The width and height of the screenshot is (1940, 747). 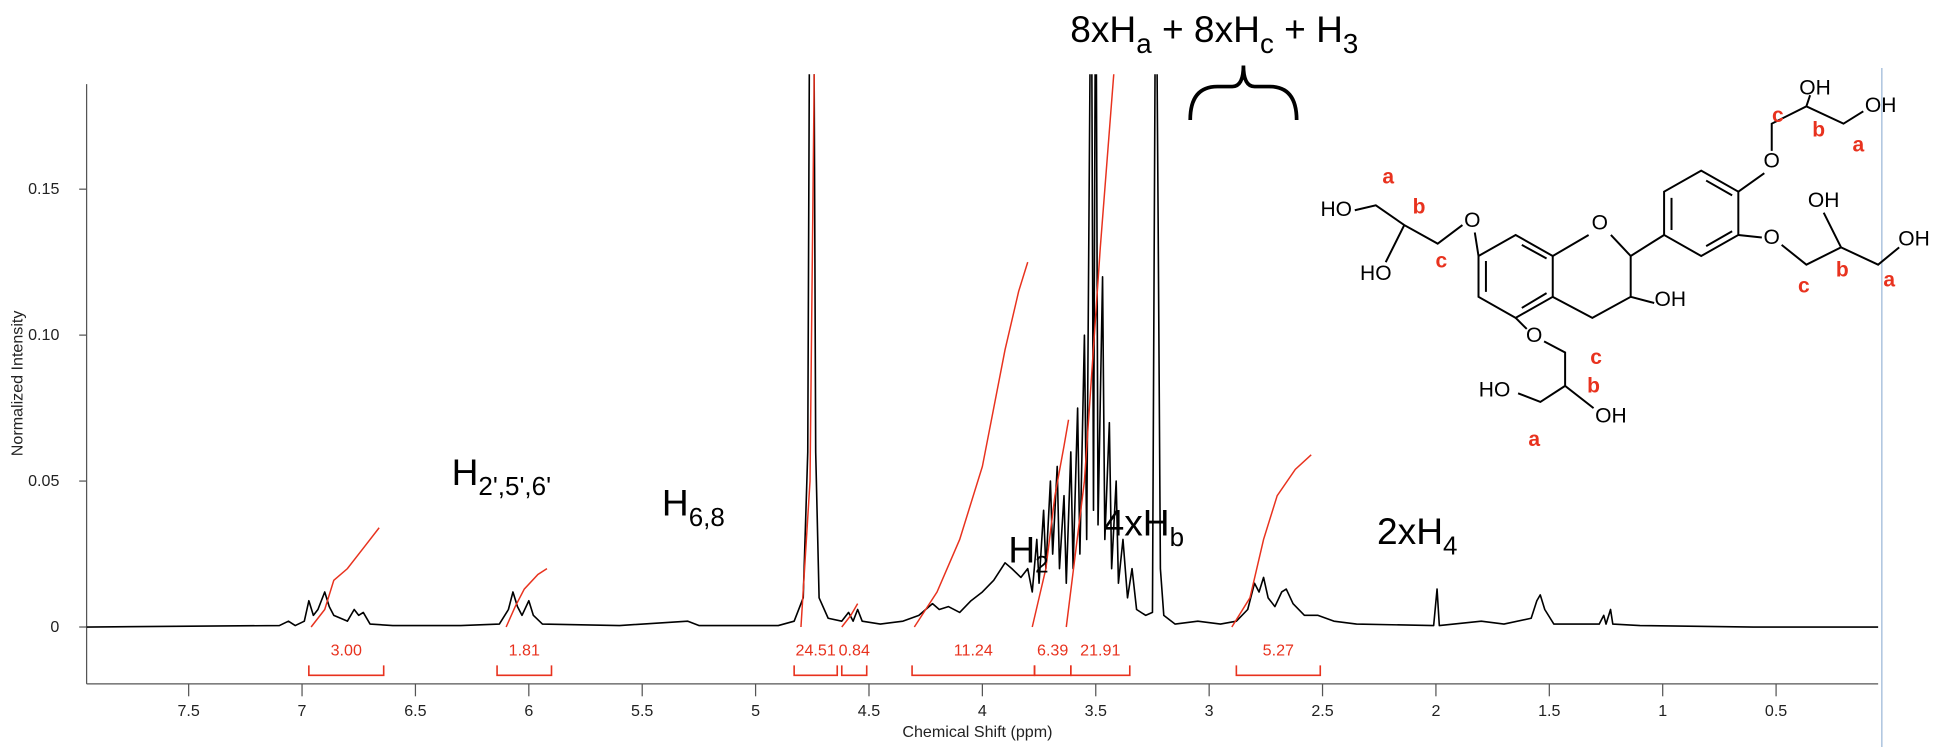 I want to click on x-tick-label: 4.5, so click(x=869, y=711).